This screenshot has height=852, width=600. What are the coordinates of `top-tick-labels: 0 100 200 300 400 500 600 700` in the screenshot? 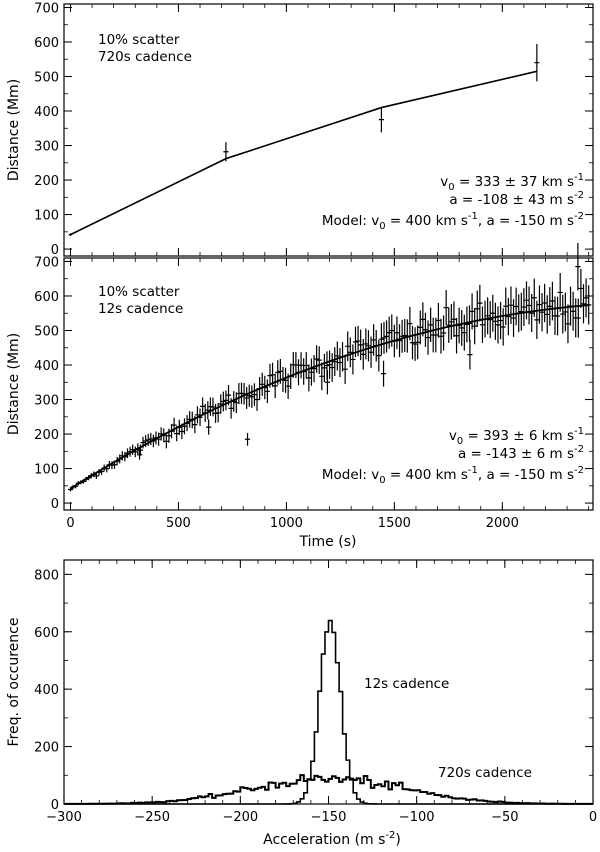 It's located at (46, 129).